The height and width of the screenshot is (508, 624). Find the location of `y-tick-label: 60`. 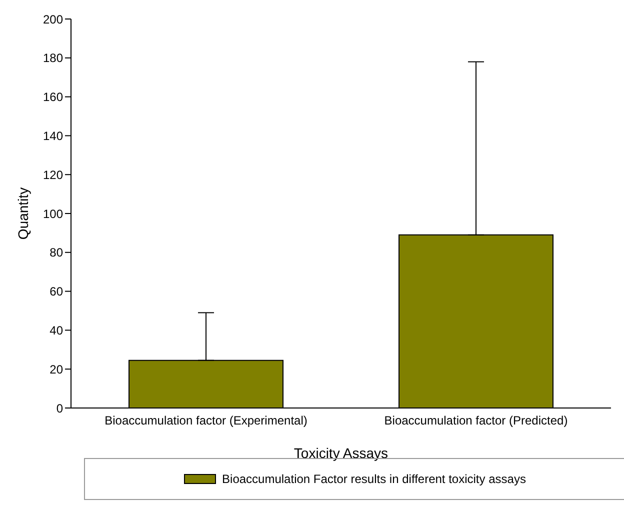

y-tick-label: 60 is located at coordinates (57, 291).